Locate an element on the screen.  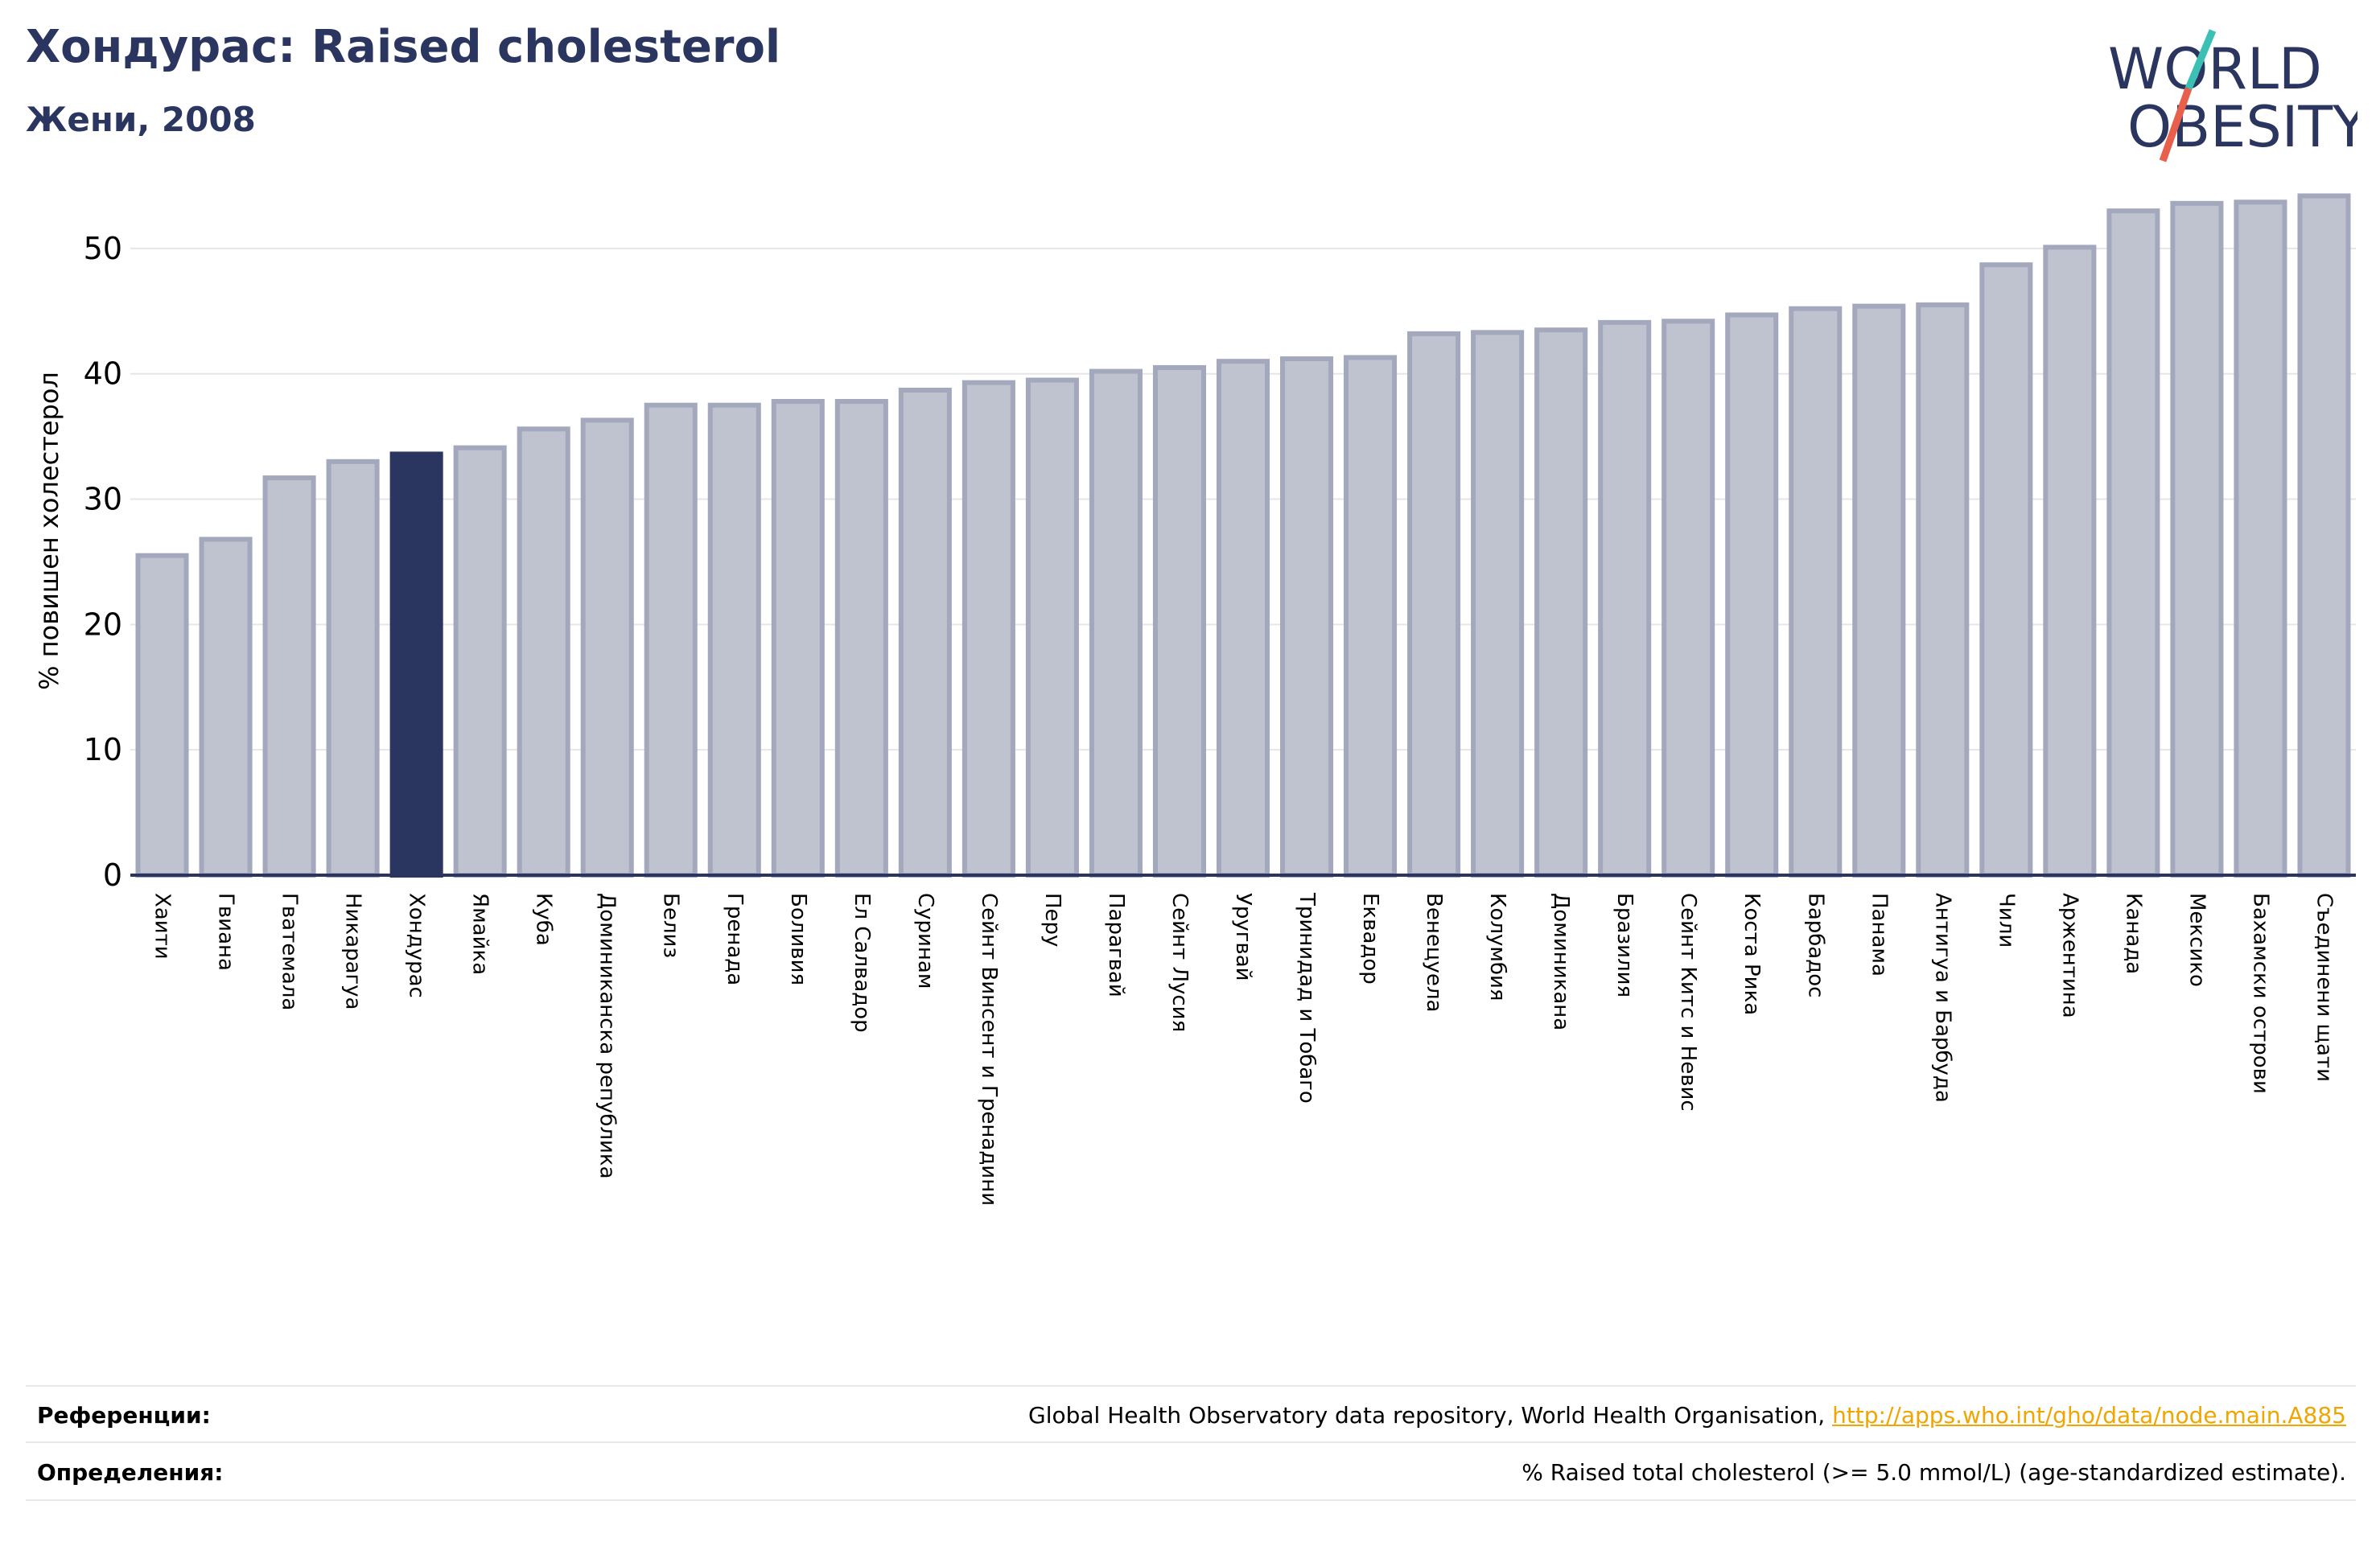
x-tick-label: Доминикана is located at coordinates (1561, 961).